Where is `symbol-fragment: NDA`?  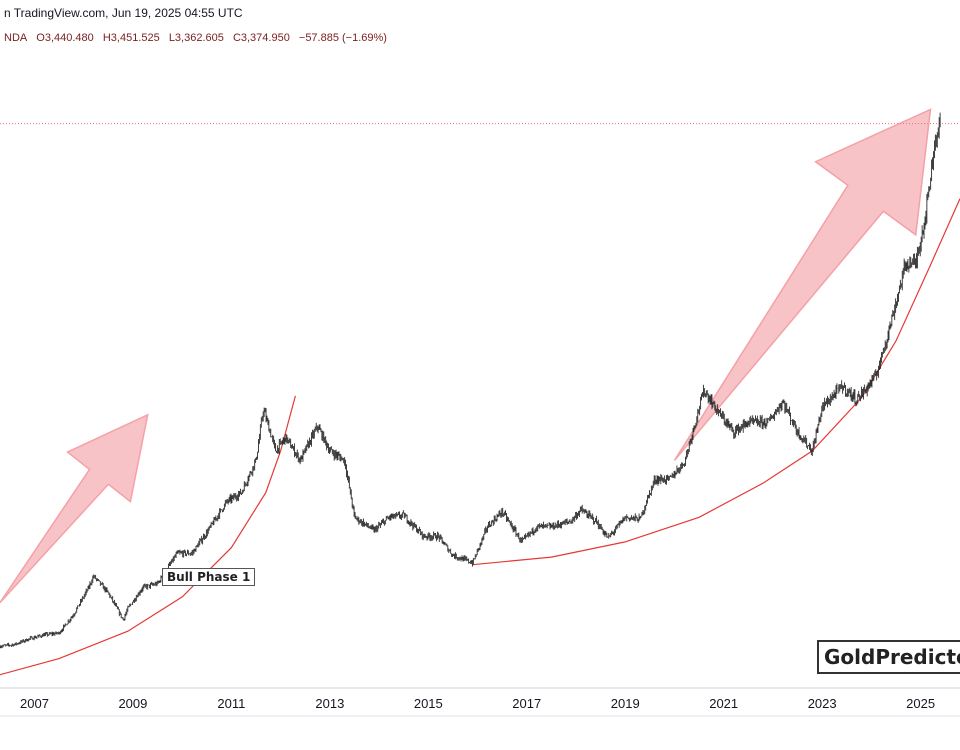 symbol-fragment: NDA is located at coordinates (16, 38).